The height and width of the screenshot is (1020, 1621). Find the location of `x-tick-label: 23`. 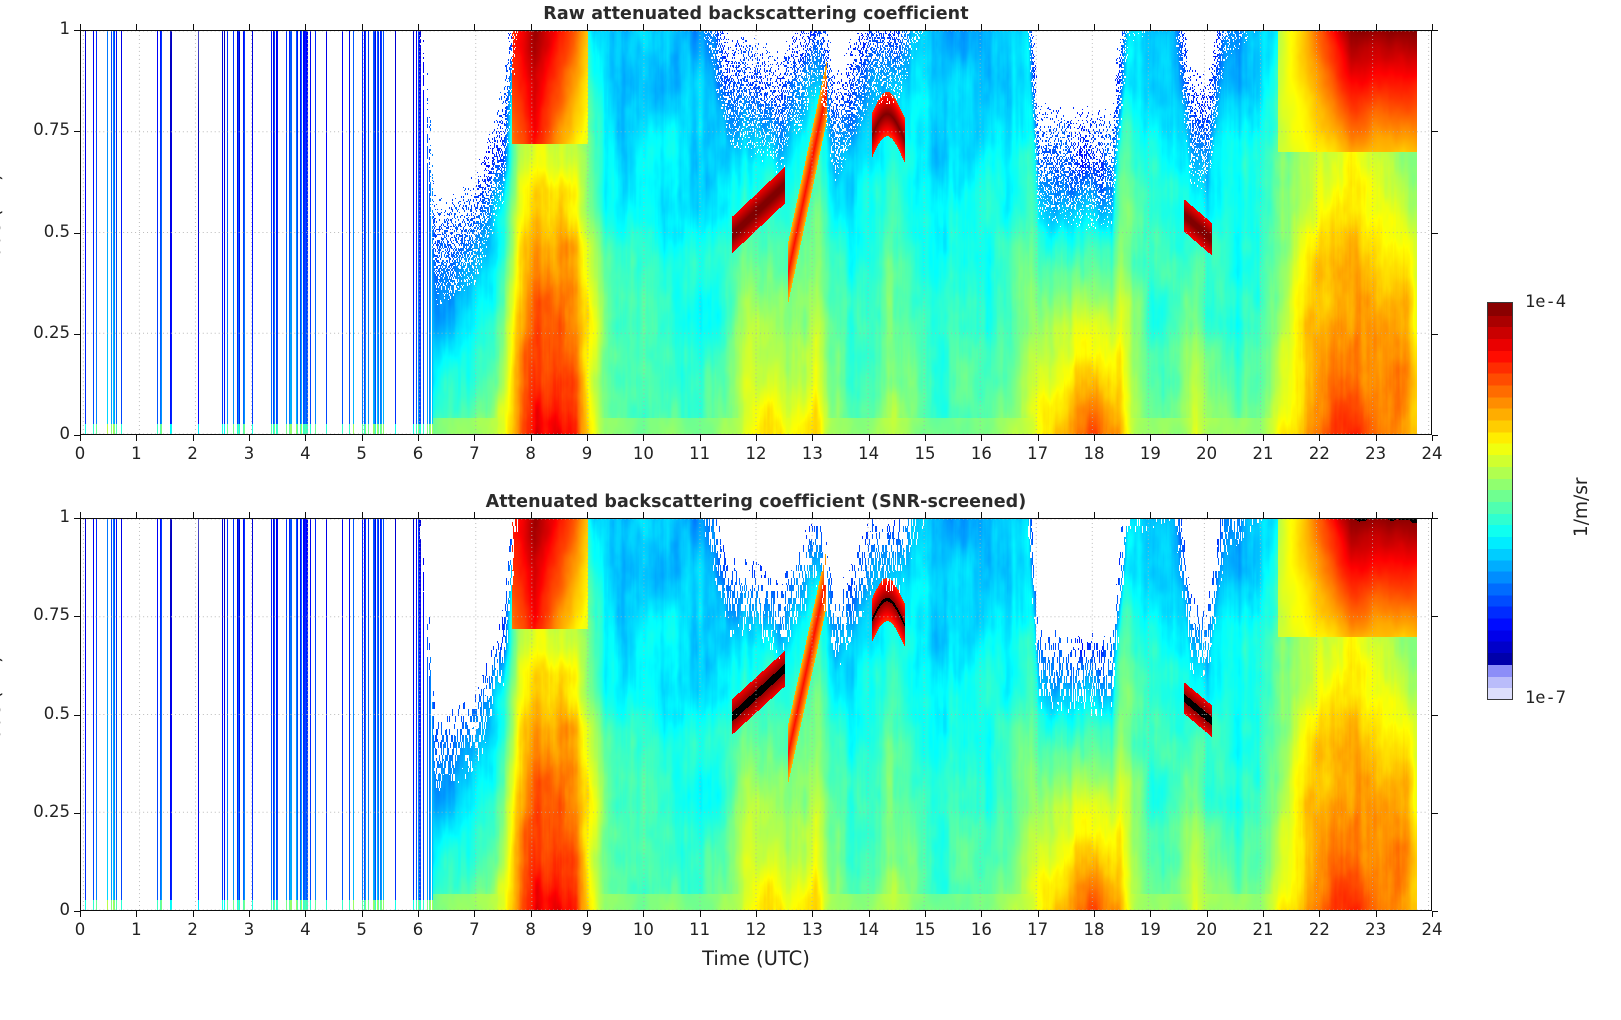

x-tick-label: 23 is located at coordinates (1376, 929).